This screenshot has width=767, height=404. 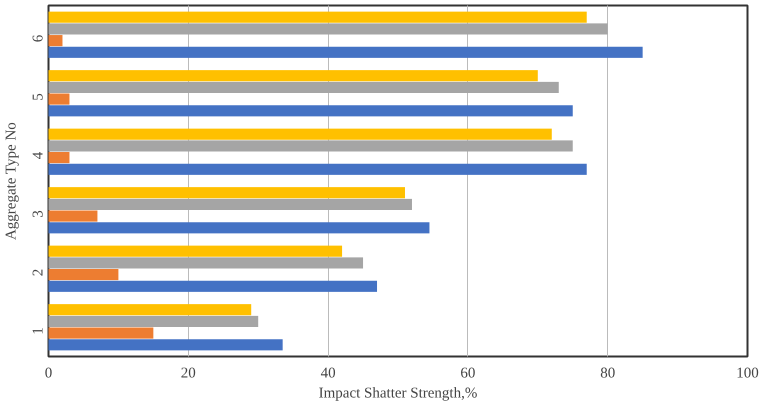 What do you see at coordinates (38, 97) in the screenshot?
I see `y-tick-label: 5` at bounding box center [38, 97].